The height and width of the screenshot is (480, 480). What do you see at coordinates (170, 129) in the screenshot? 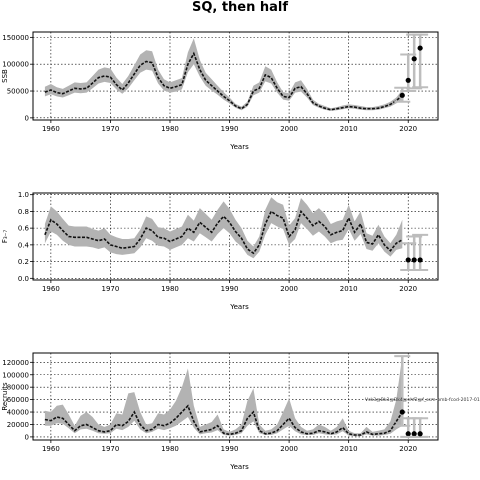
I see `ssb-x-tick-label: 1980` at bounding box center [170, 129].